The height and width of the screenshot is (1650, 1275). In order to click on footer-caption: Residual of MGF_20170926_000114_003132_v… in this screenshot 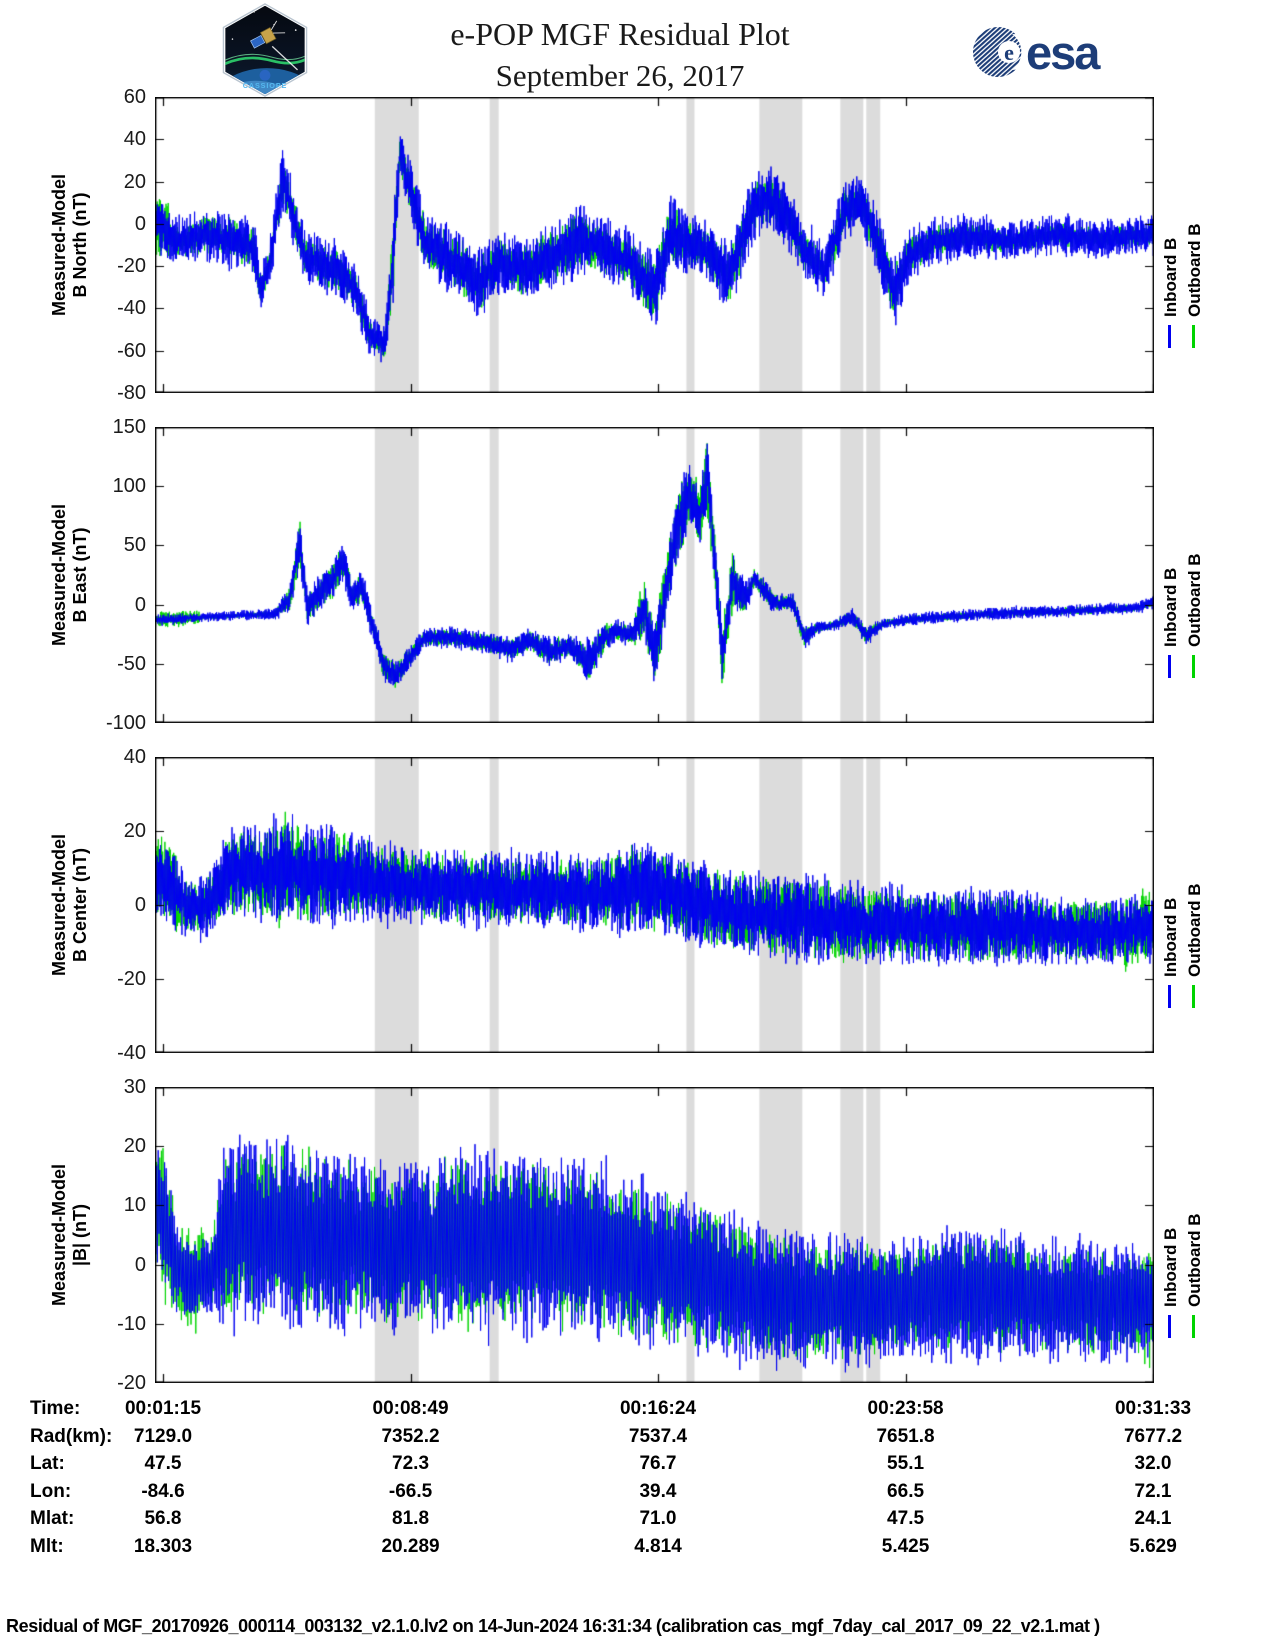, I will do `click(553, 1626)`.